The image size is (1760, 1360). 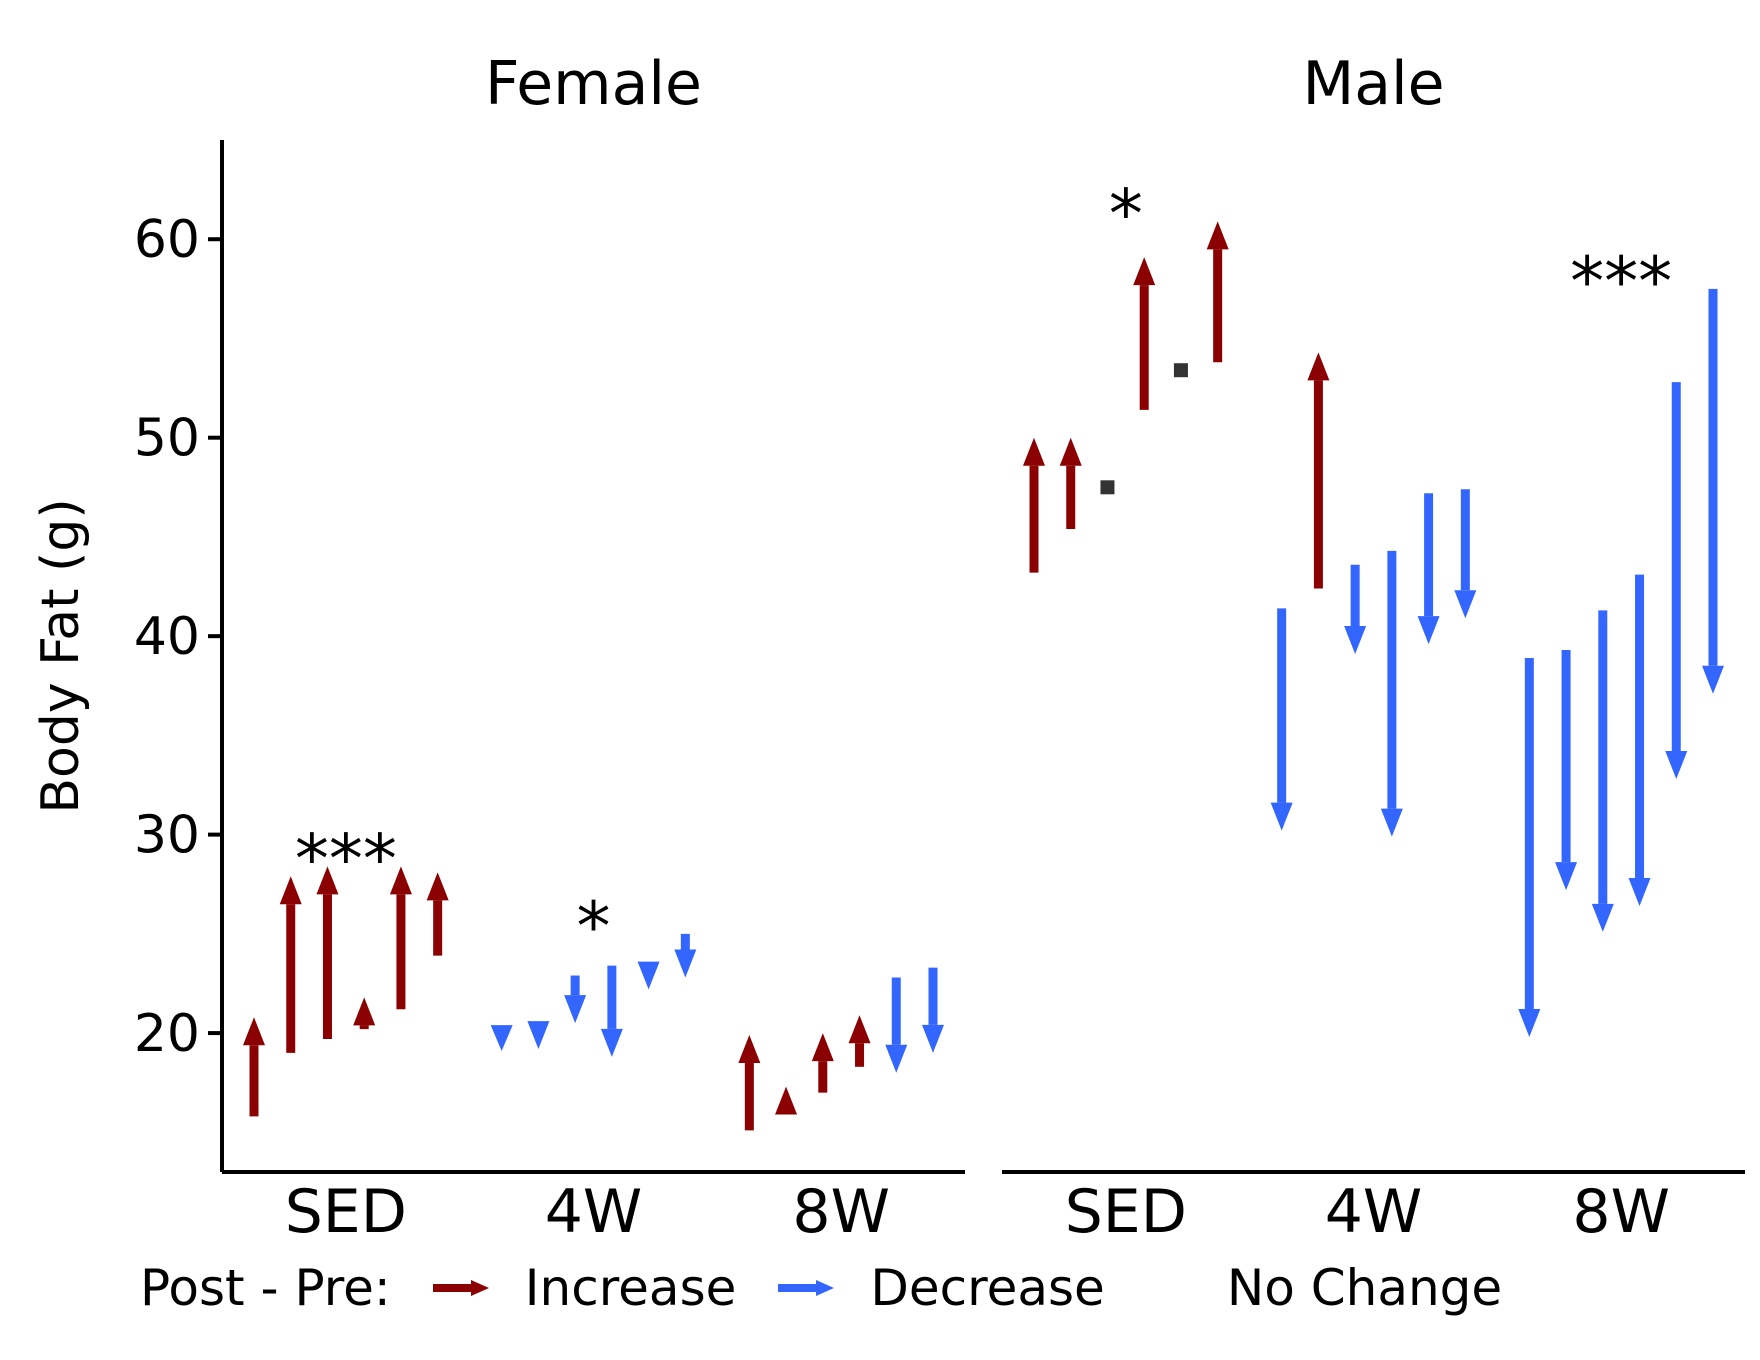 I want to click on panel-title: Female, so click(x=593, y=84).